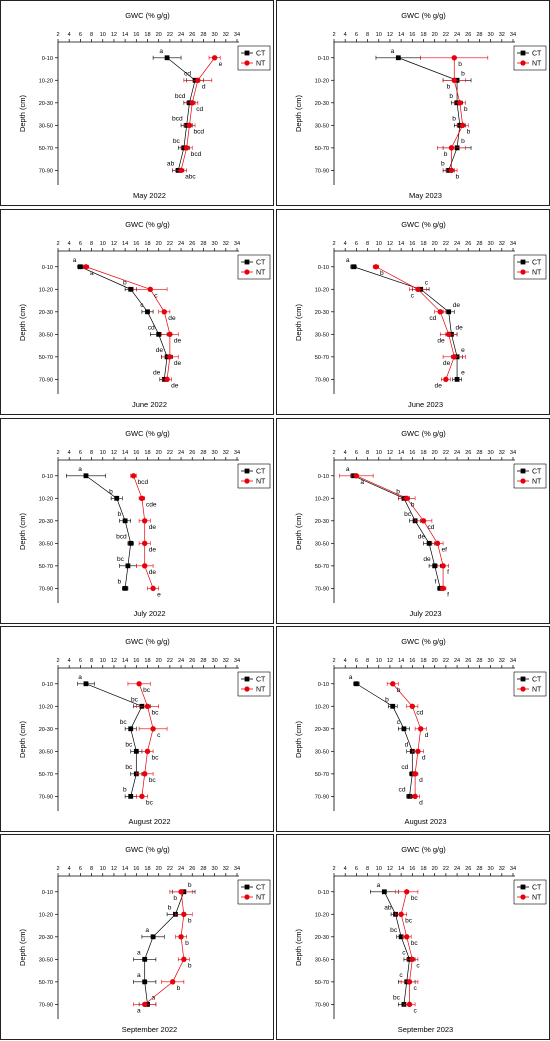 The width and height of the screenshot is (550, 1041). I want to click on data-label: ab, so click(171, 163).